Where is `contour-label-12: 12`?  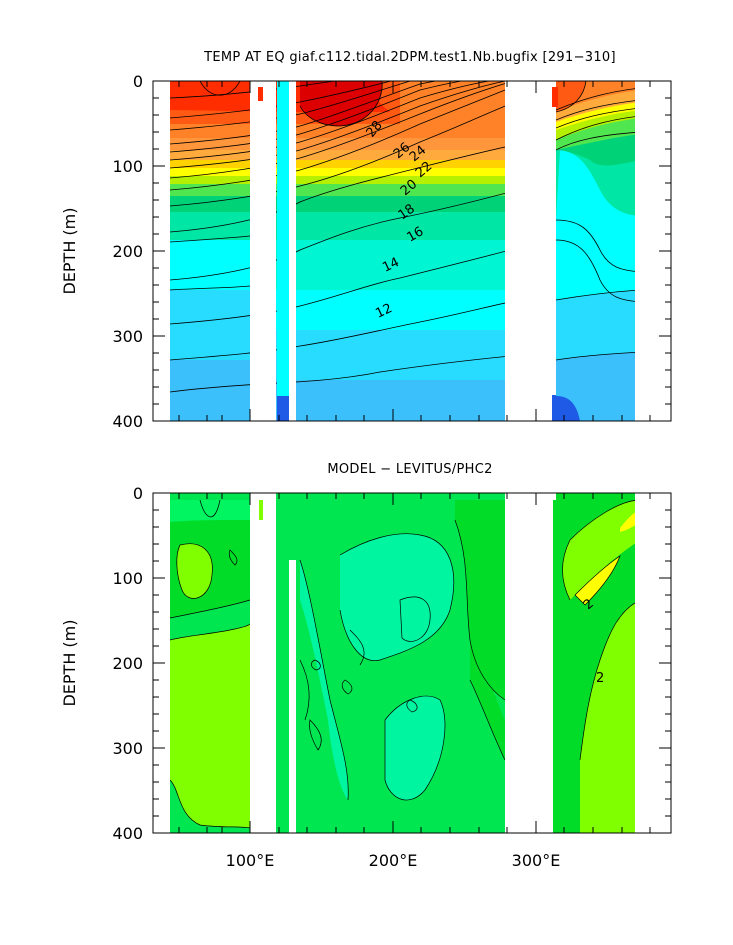 contour-label-12: 12 is located at coordinates (383, 311).